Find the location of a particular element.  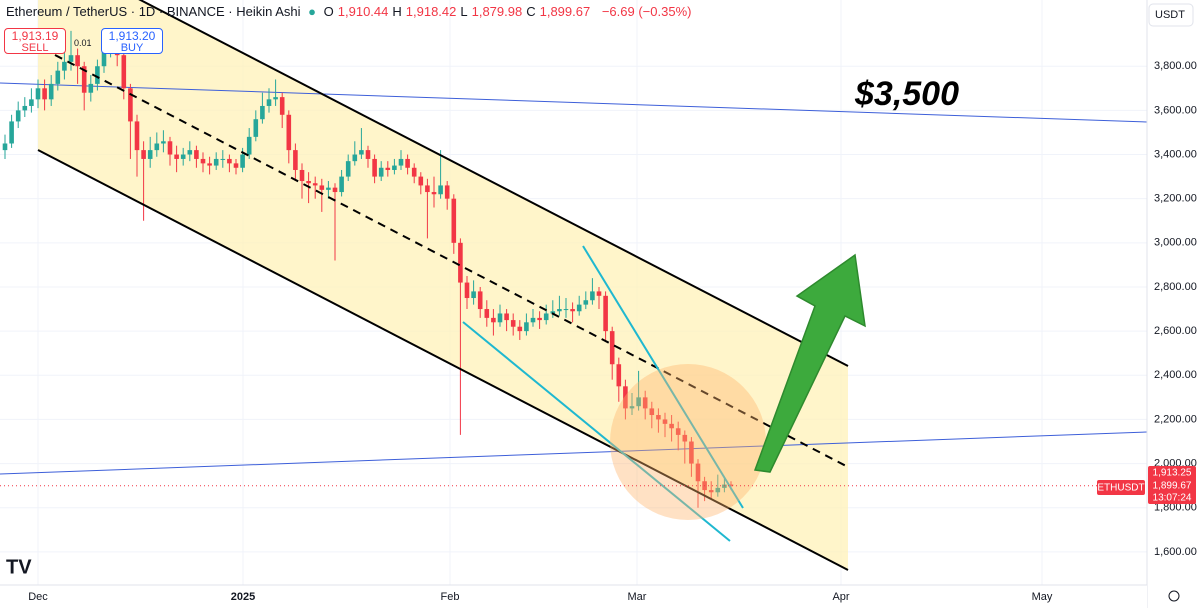

y-tick-label: 2,400.00 is located at coordinates (1175, 375).